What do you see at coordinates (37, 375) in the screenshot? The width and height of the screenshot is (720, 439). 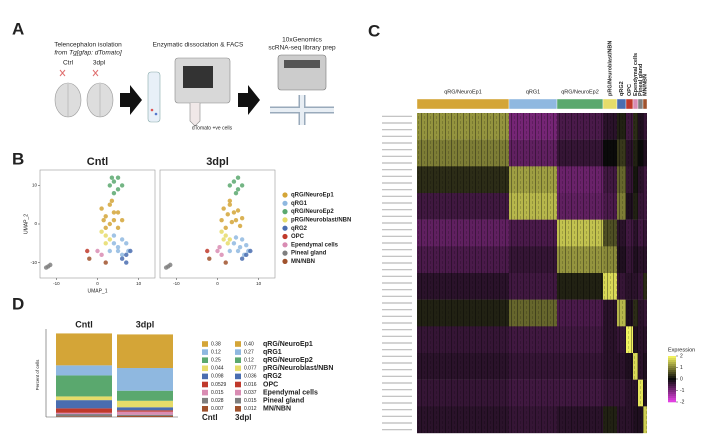 I see `y-axis-label: Percent of cells` at bounding box center [37, 375].